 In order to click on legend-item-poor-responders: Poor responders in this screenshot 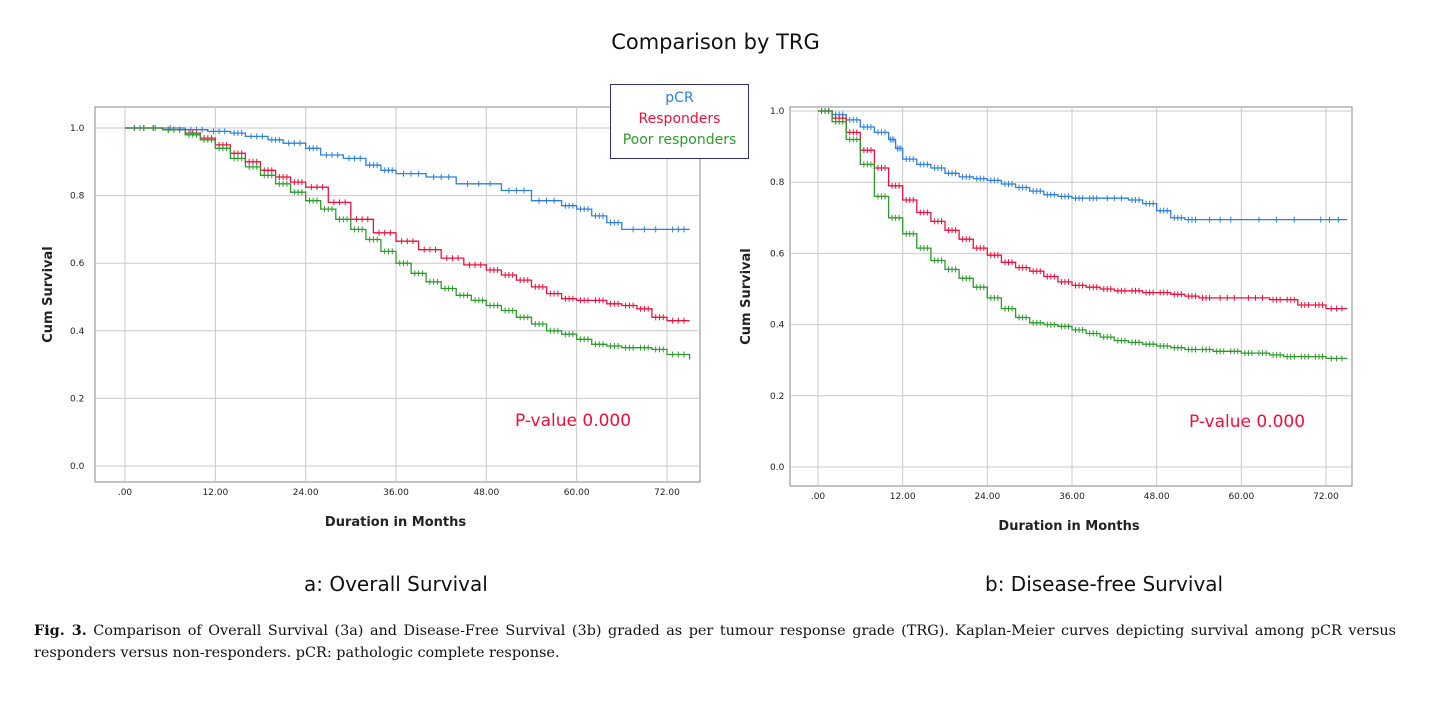, I will do `click(679, 140)`.